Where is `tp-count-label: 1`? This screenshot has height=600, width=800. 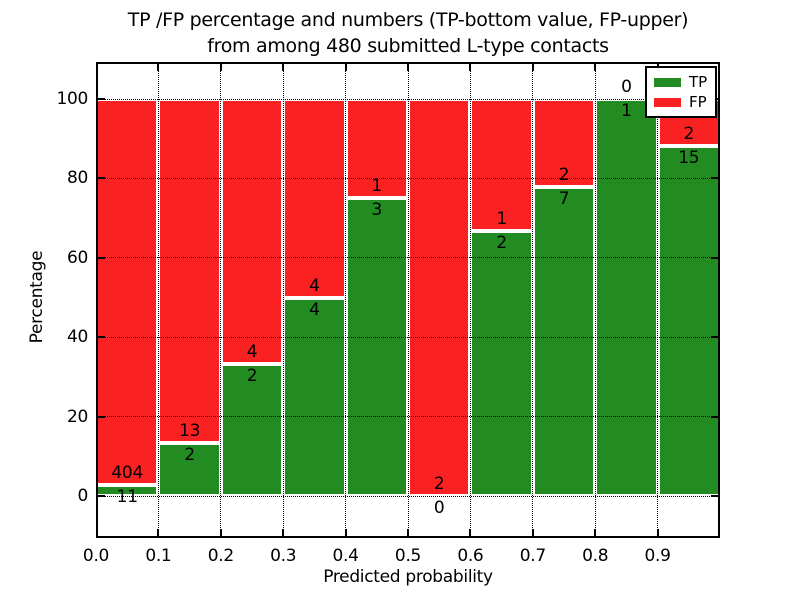 tp-count-label: 1 is located at coordinates (626, 111).